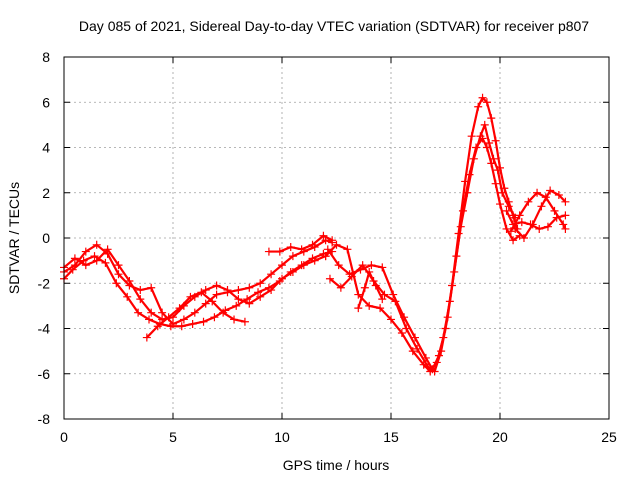 The height and width of the screenshot is (480, 640). I want to click on x-tick-label: 10, so click(282, 437).